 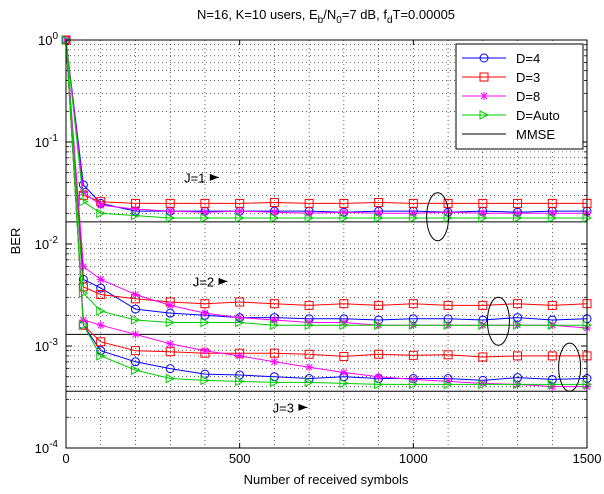 What do you see at coordinates (501, 77) in the screenshot?
I see `legend-entry: D=3` at bounding box center [501, 77].